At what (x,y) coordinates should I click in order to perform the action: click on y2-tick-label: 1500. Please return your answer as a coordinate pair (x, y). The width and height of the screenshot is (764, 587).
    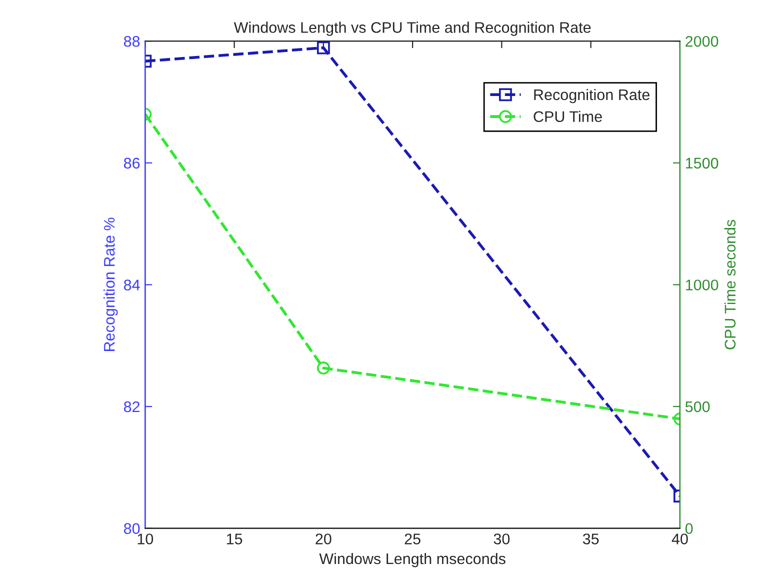
    Looking at the image, I should click on (702, 163).